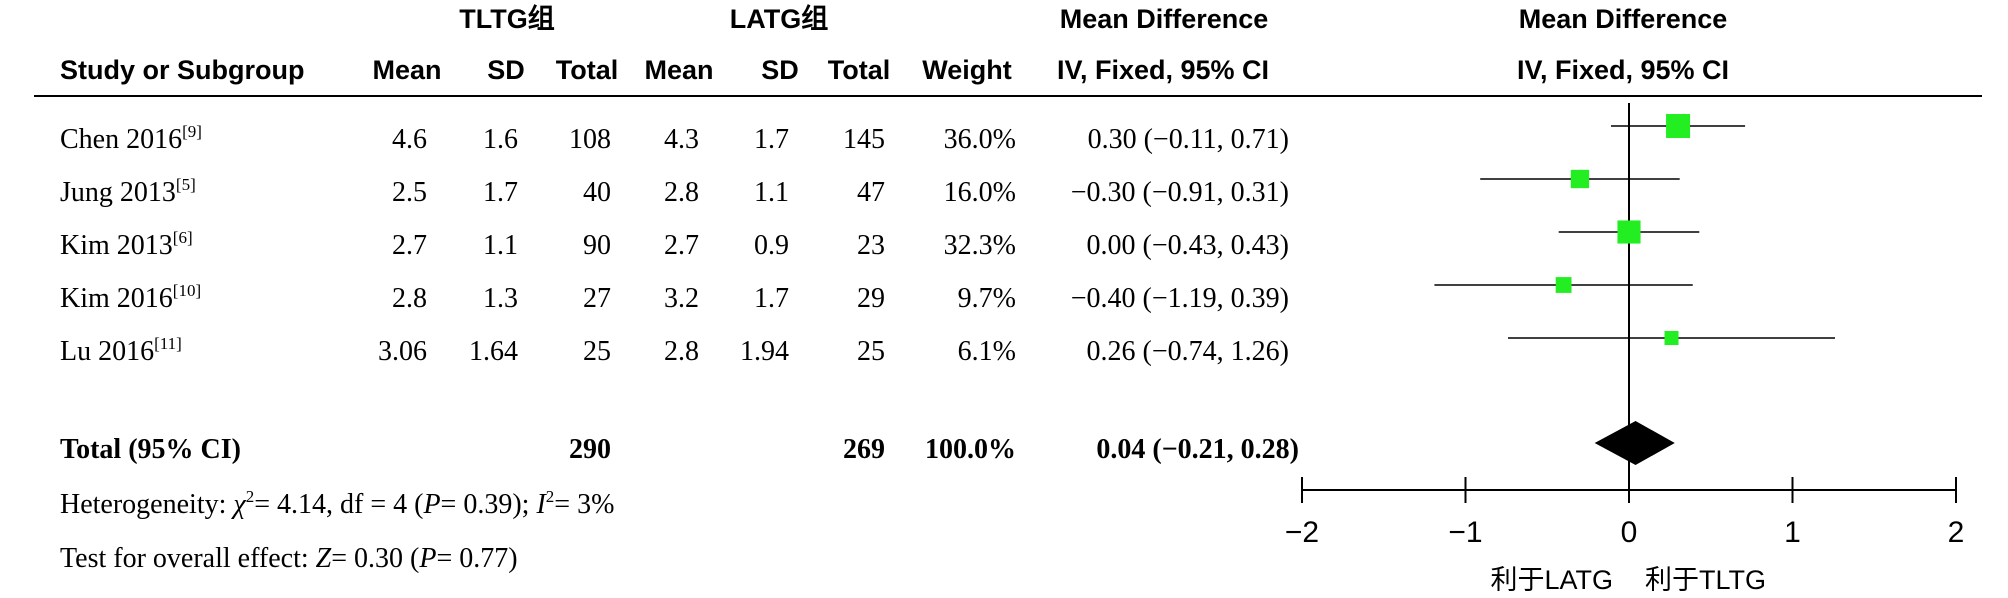 The width and height of the screenshot is (2008, 598). Describe the element at coordinates (681, 139) in the screenshot. I see `mean2-value: 4.3` at that location.